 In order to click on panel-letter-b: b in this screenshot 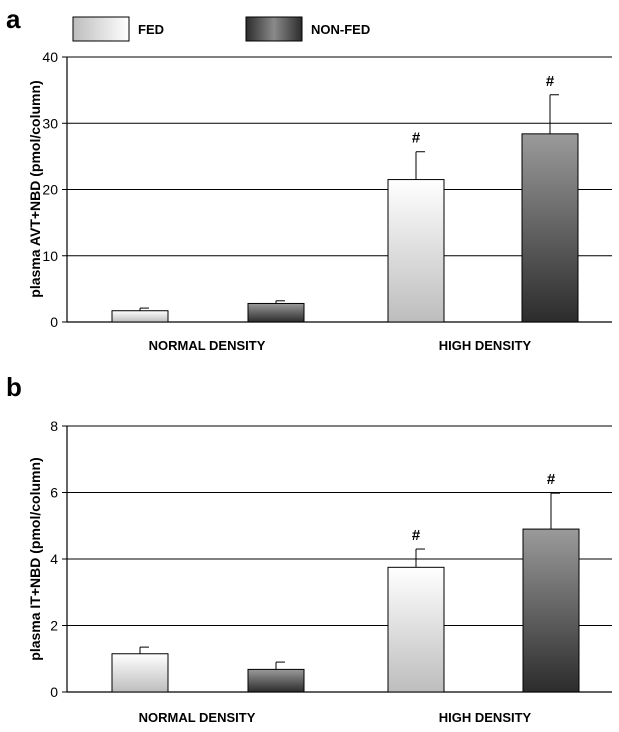, I will do `click(14, 387)`.